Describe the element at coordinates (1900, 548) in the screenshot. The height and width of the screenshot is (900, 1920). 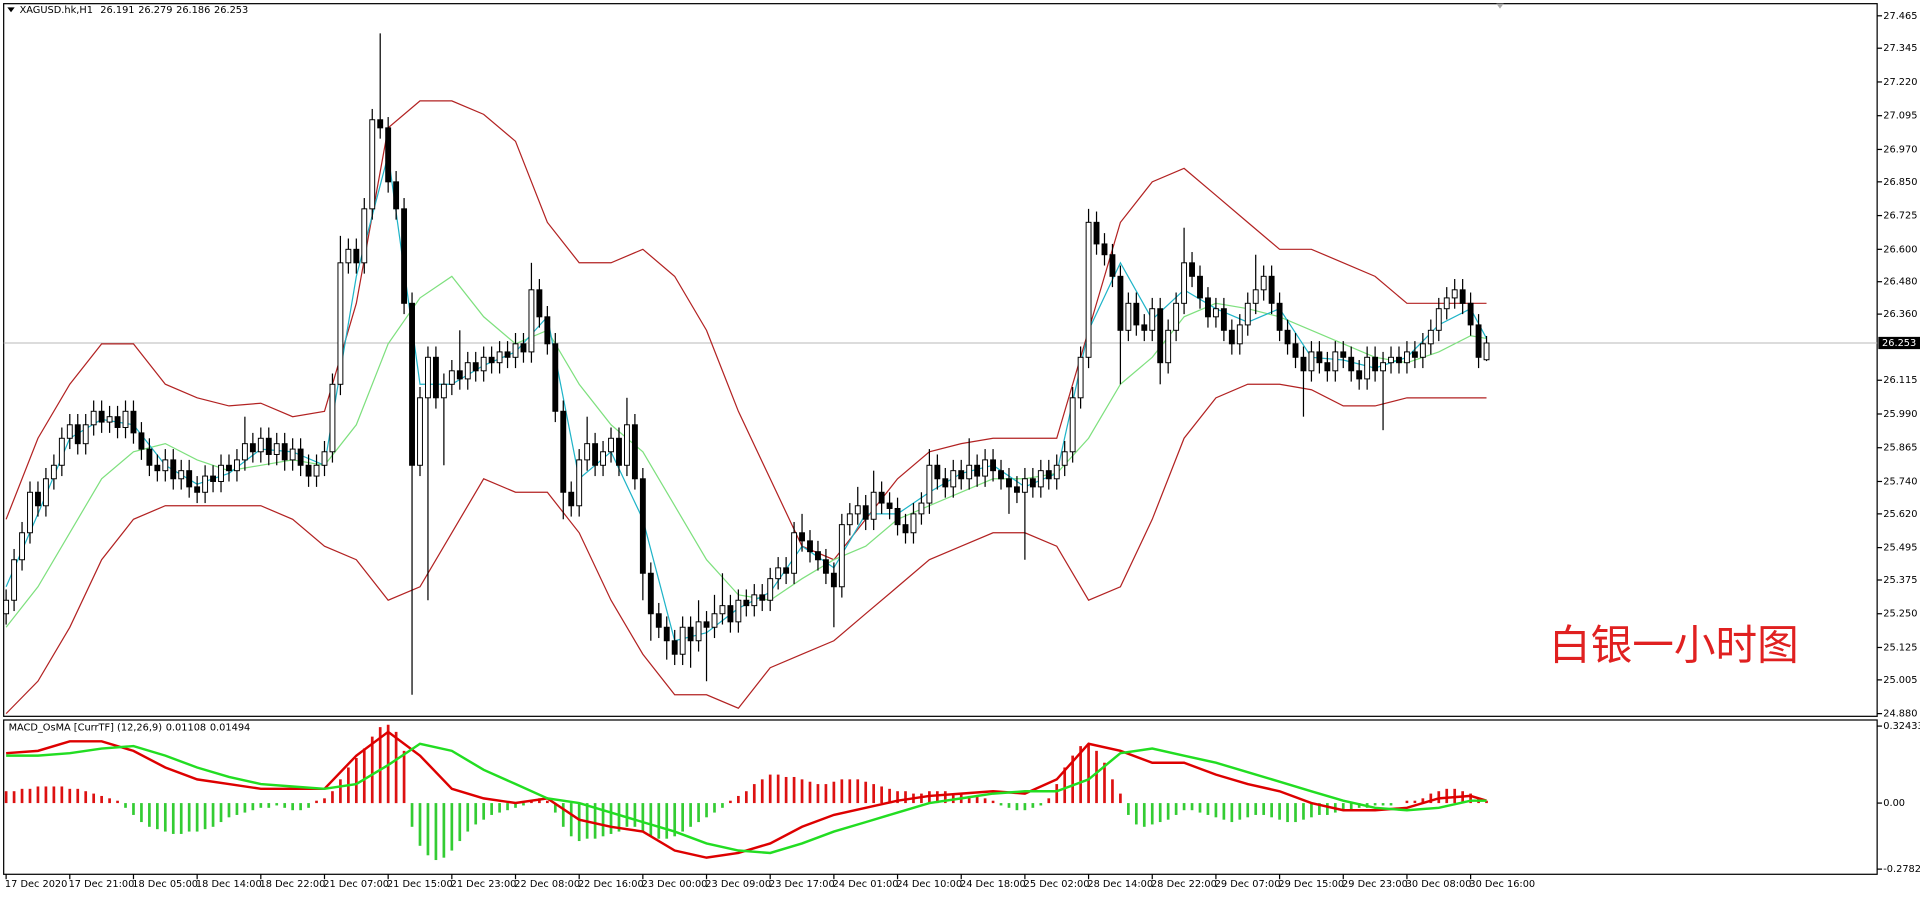
I see `y-tick-label: 25.495` at that location.